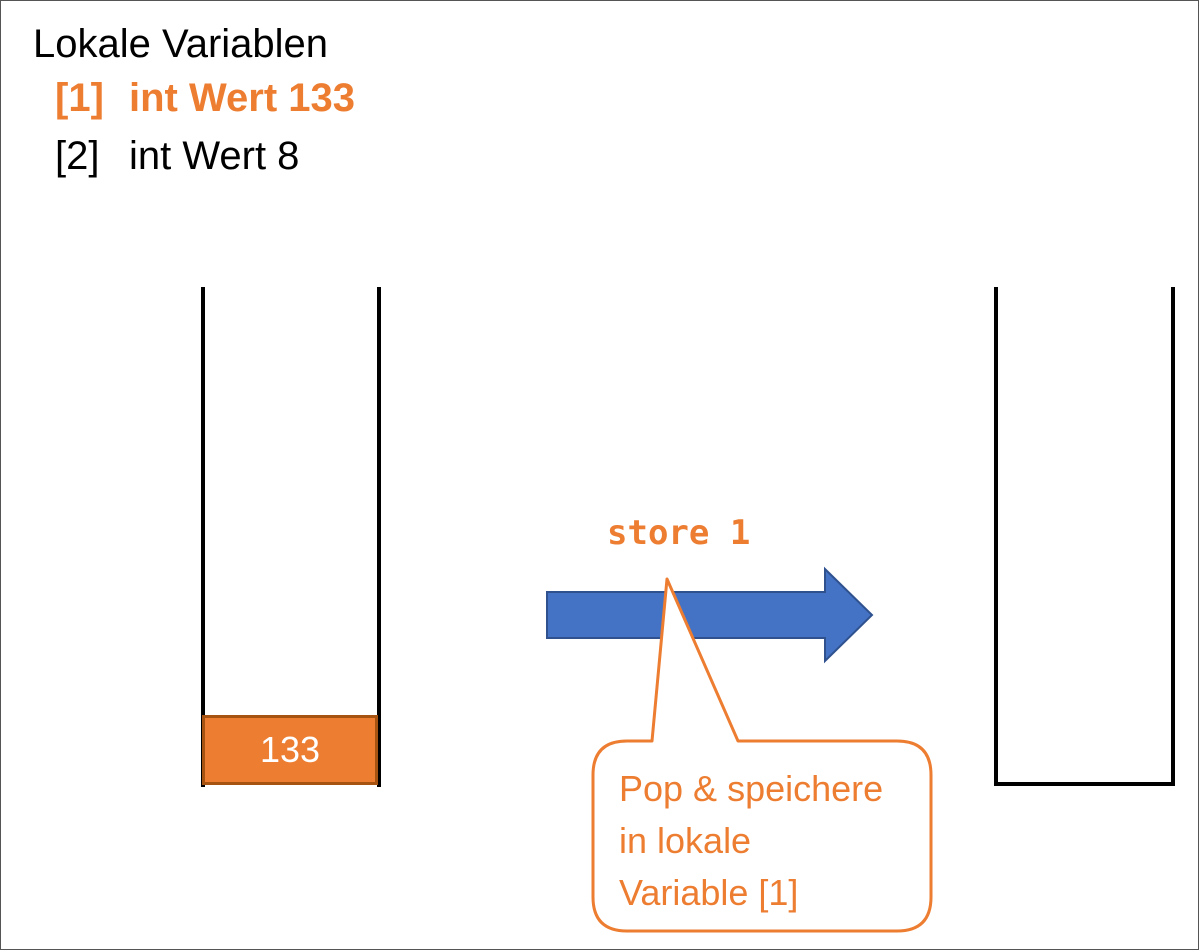 This screenshot has height=950, width=1199. Describe the element at coordinates (1084, 536) in the screenshot. I see `operand-stack-after` at that location.